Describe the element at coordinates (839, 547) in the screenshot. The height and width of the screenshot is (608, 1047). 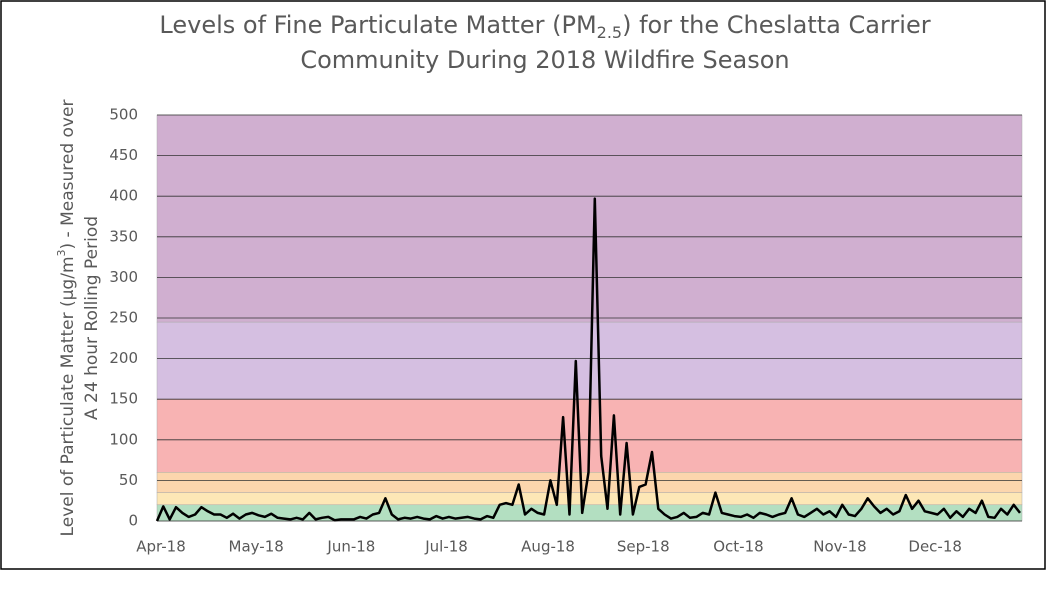
I see `x-tick-label: Nov-18` at that location.